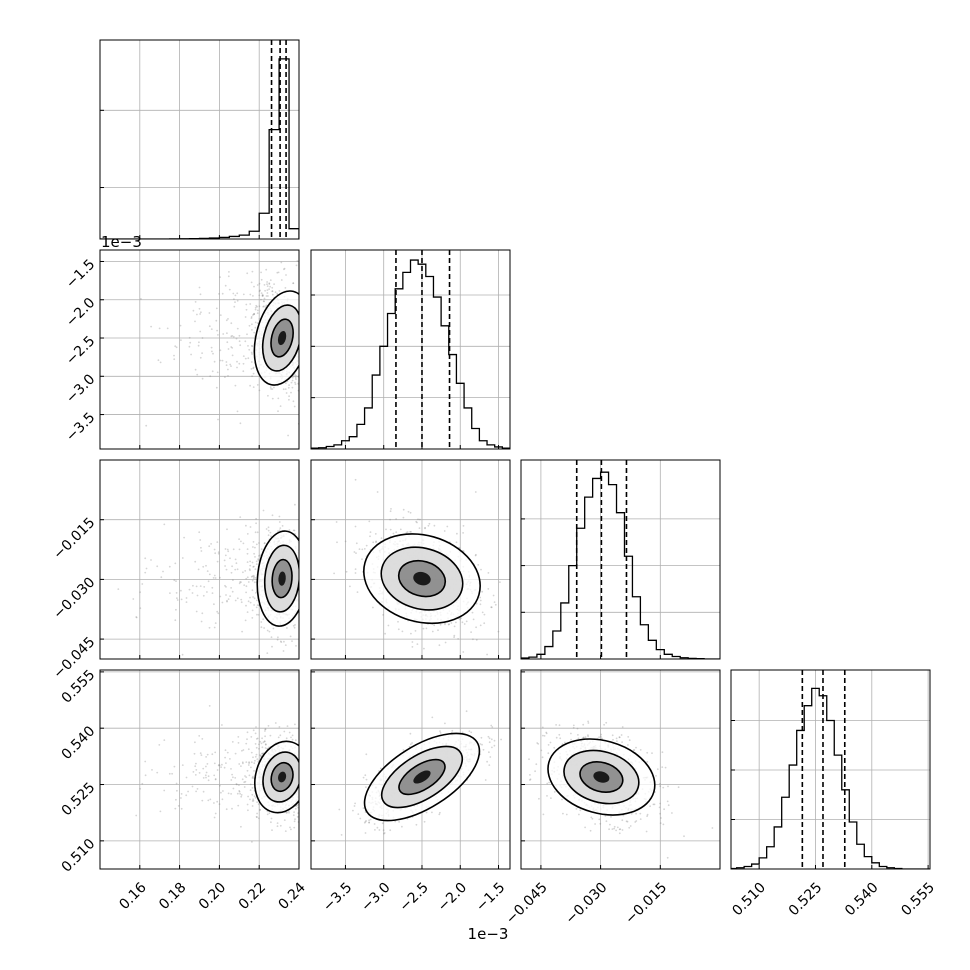 This screenshot has width=970, height=970. I want to click on x-tick-label-1: −3.0, so click(375, 897).